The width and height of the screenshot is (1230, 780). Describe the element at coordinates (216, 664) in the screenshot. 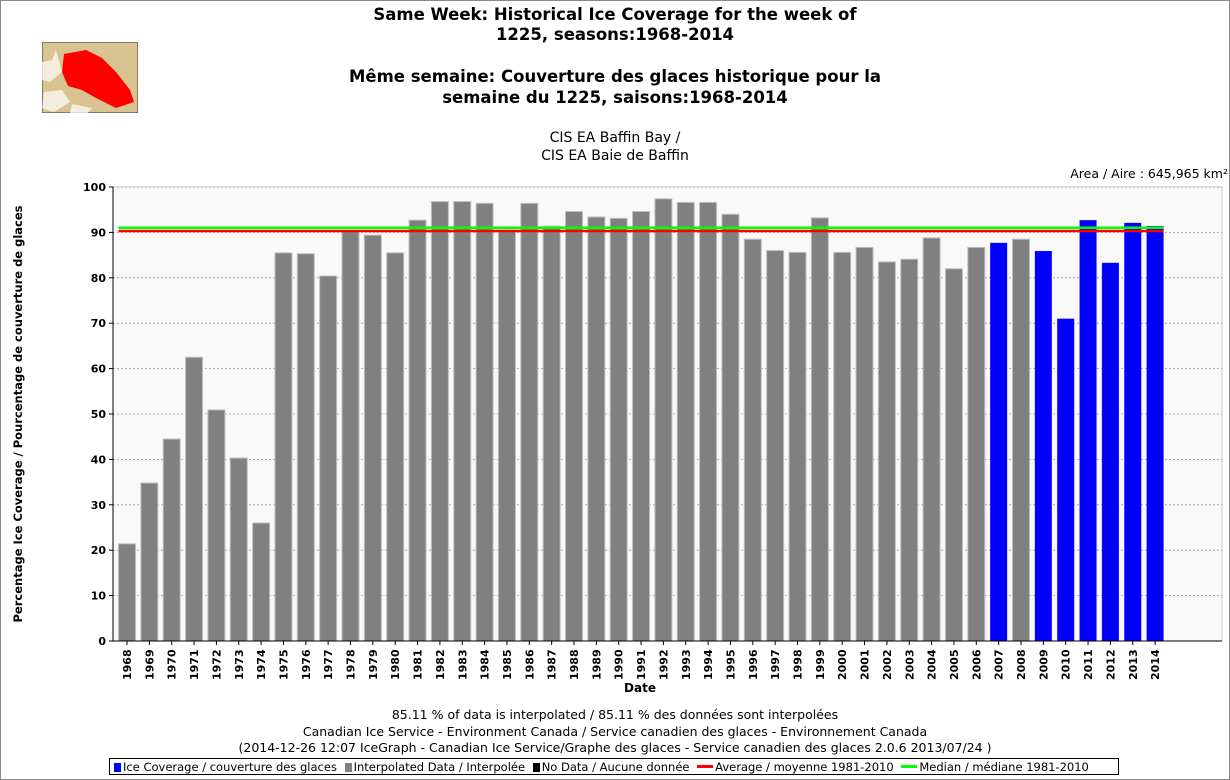

I see `x-tick-label: 1972` at that location.